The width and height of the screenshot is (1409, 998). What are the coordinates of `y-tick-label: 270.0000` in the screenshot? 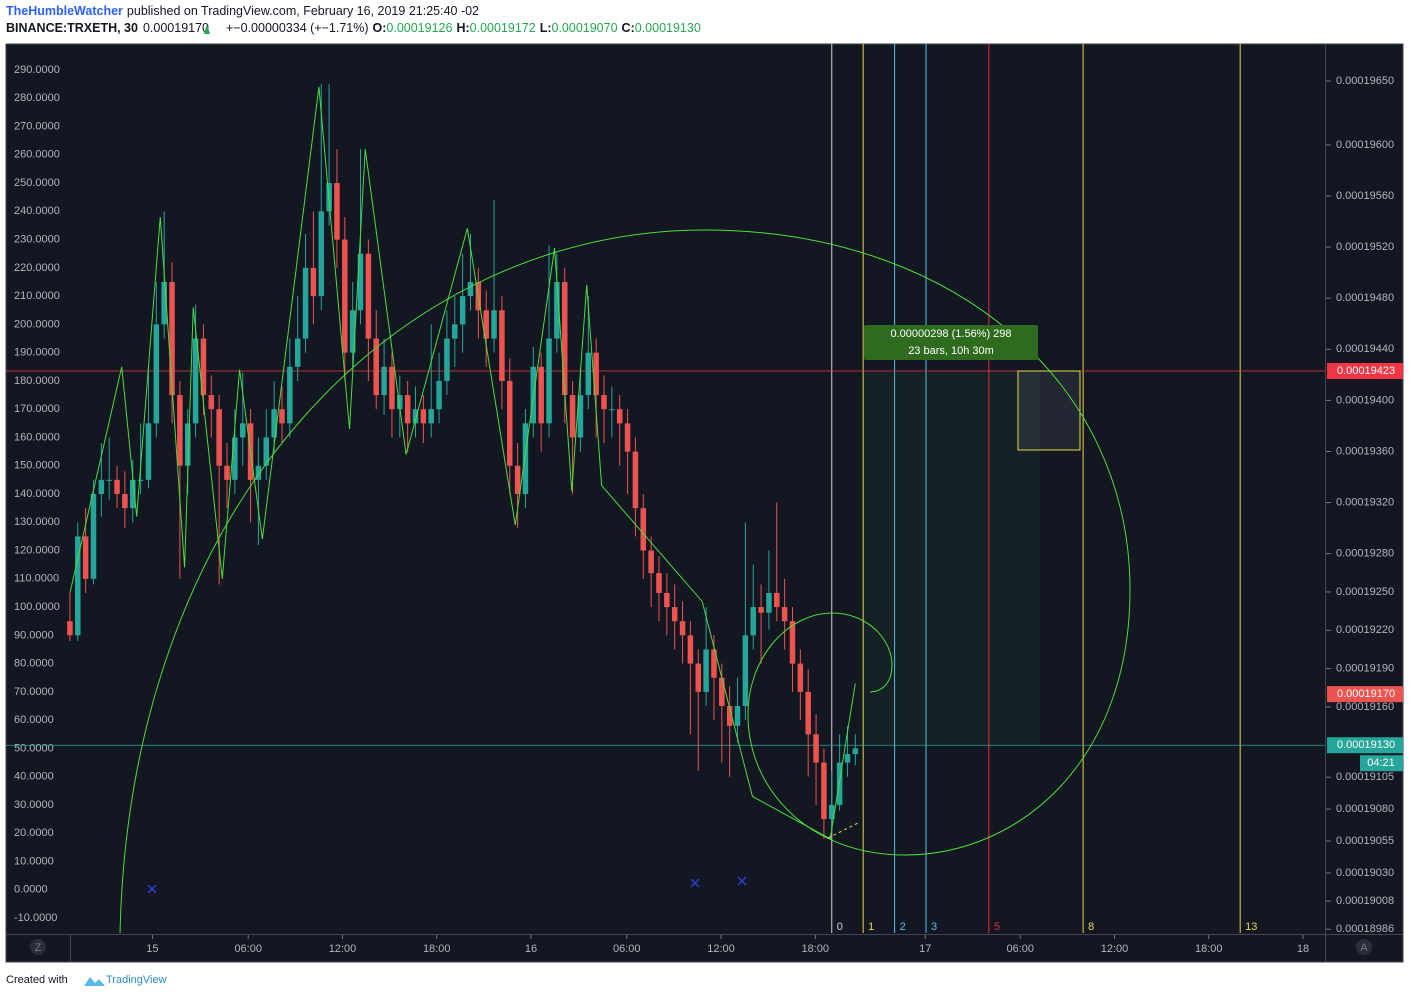 It's located at (37, 126).